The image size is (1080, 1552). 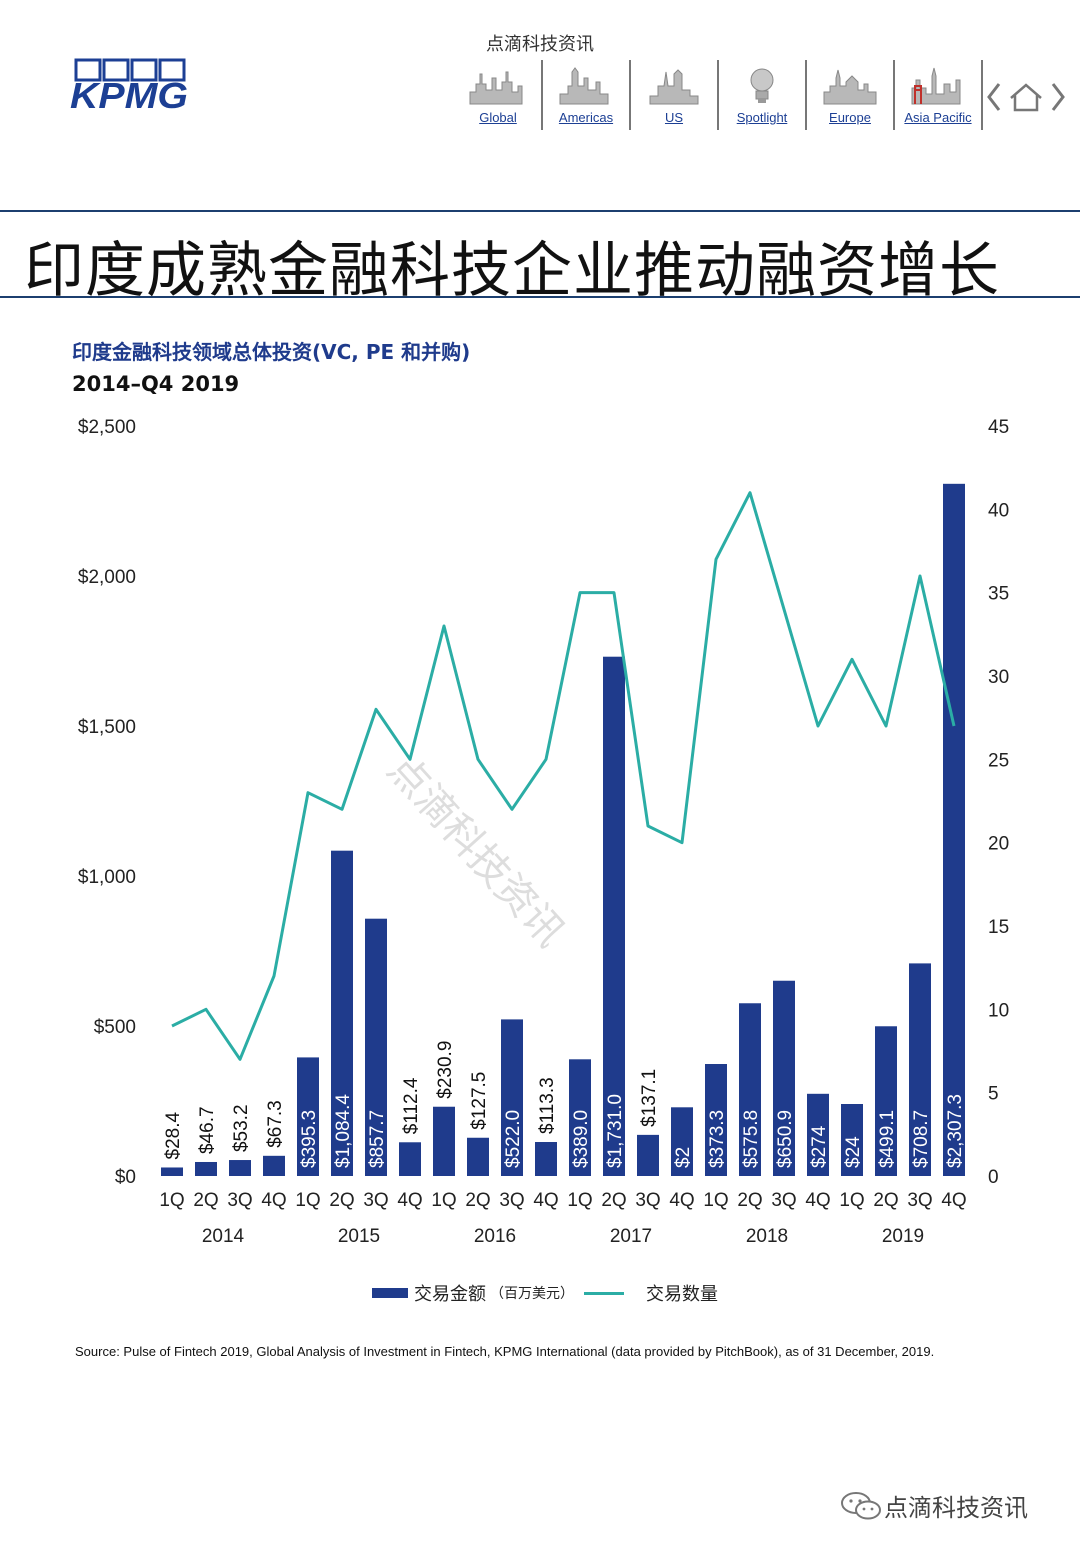 What do you see at coordinates (851, 95) in the screenshot?
I see `nav-europe: Europe` at bounding box center [851, 95].